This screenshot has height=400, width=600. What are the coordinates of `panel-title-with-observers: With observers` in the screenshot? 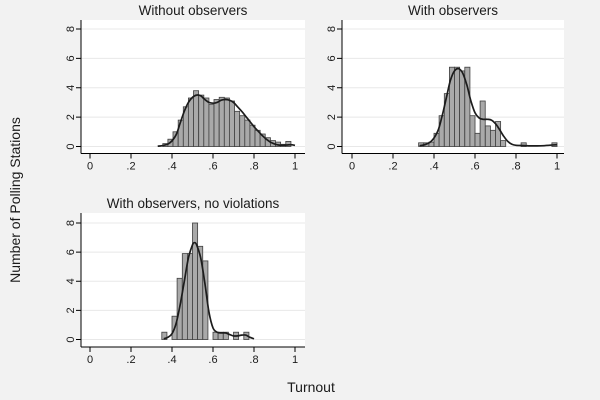 It's located at (453, 10).